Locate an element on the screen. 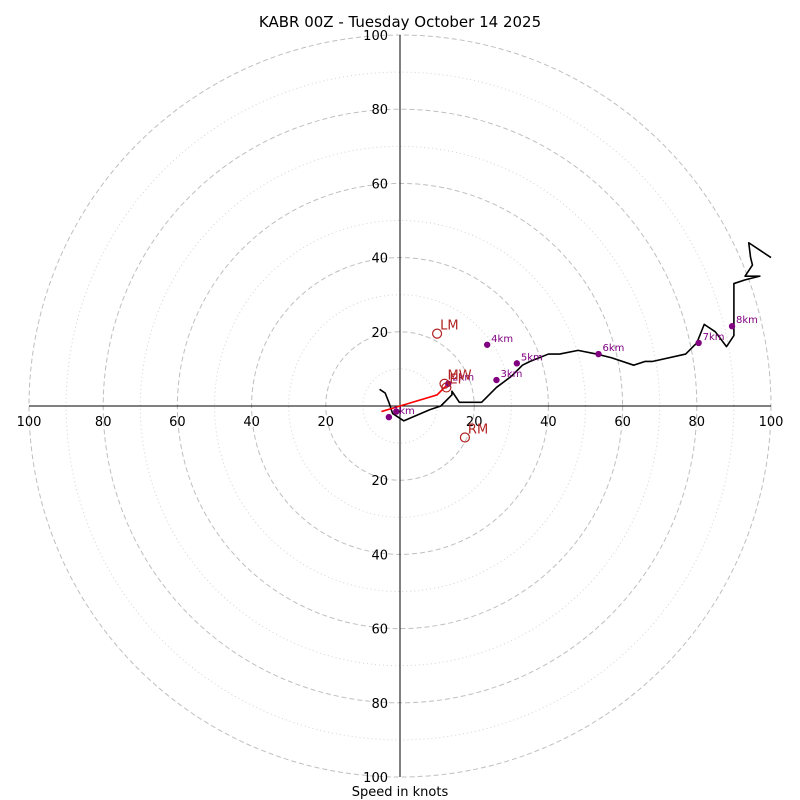  hodograph-line is located at coordinates (575, 331).